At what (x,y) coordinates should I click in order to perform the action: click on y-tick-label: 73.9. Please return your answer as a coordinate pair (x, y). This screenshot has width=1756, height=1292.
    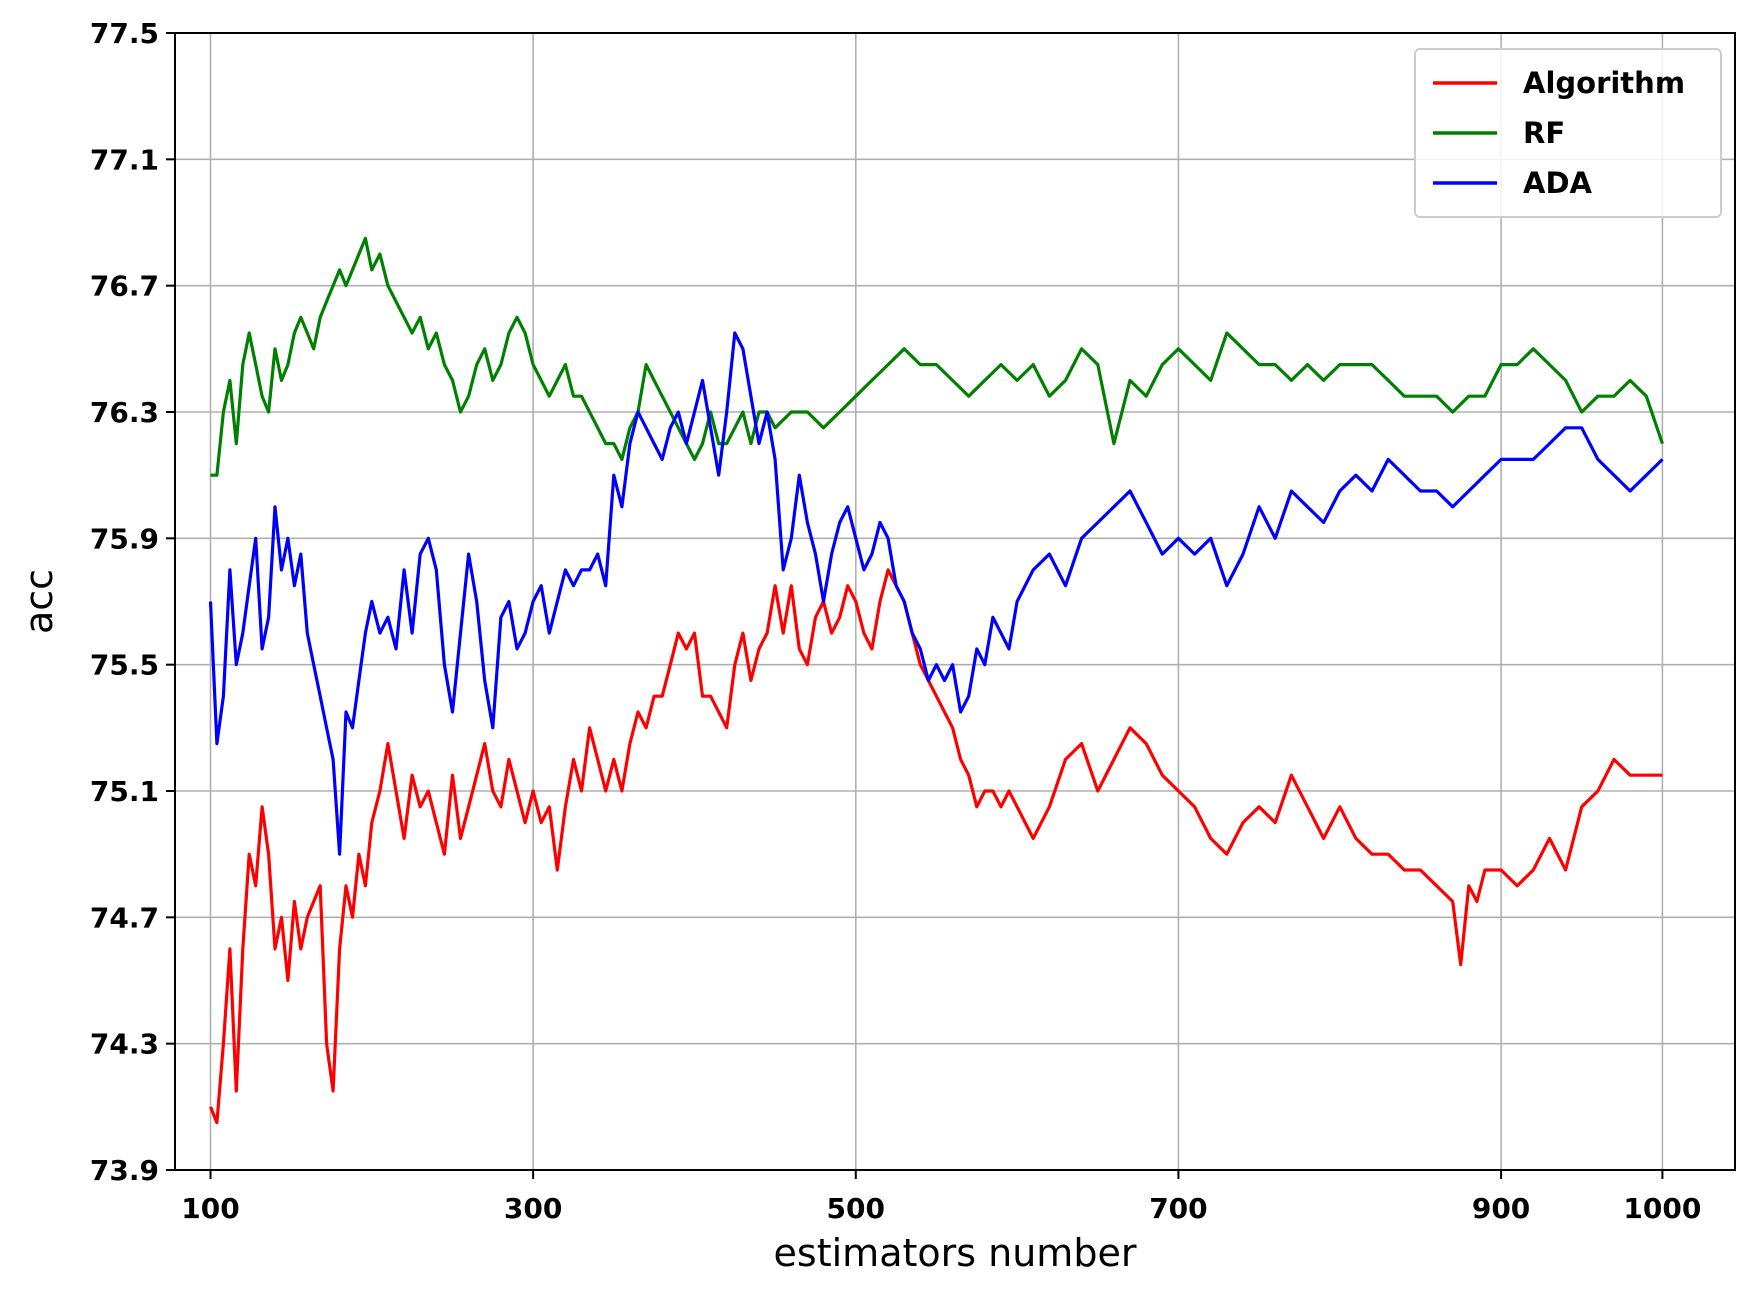
    Looking at the image, I should click on (124, 1170).